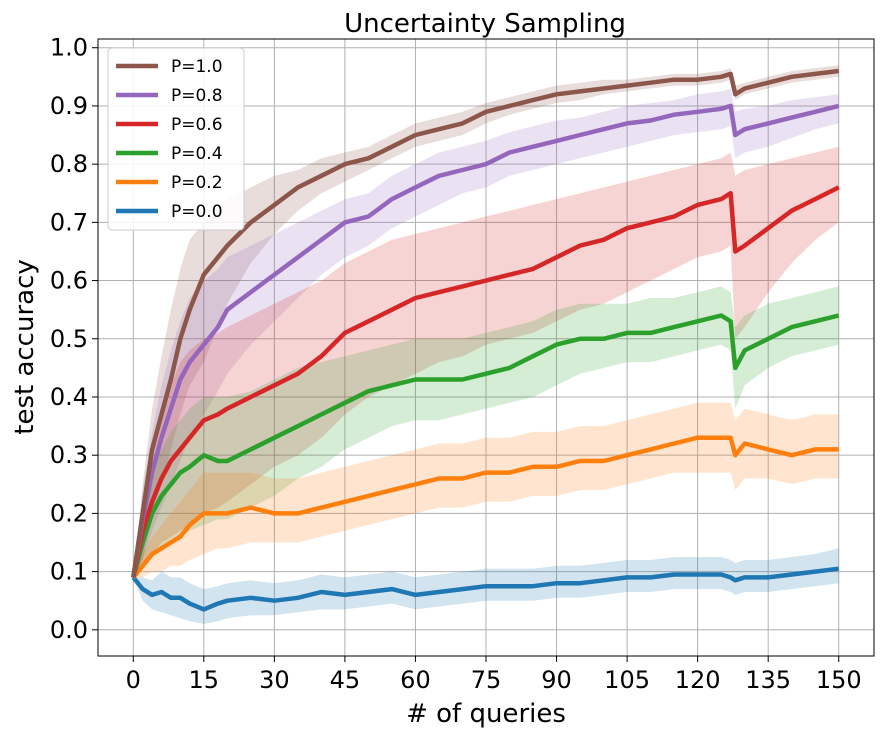  Describe the element at coordinates (69, 281) in the screenshot. I see `y-tick-label: 0.6` at that location.